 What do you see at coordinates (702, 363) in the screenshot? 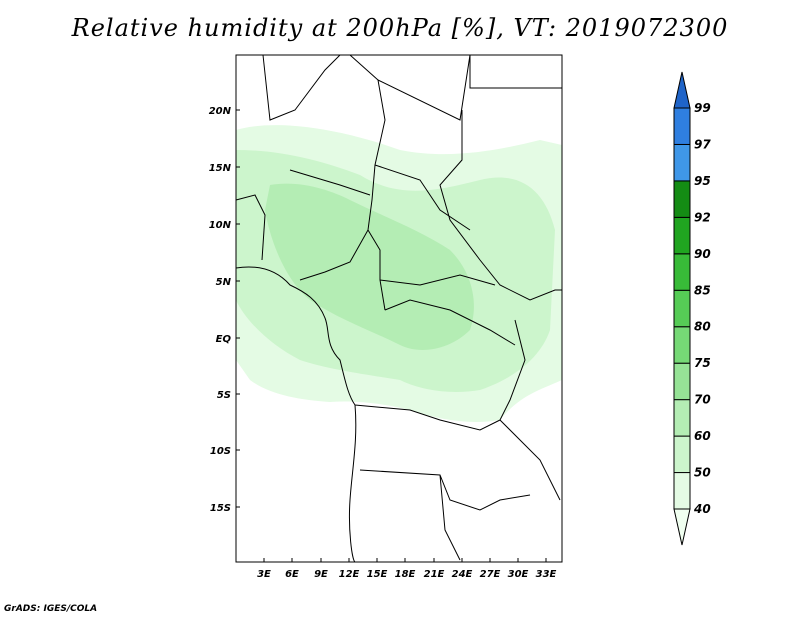
I see `colorbar-label: 75` at bounding box center [702, 363].